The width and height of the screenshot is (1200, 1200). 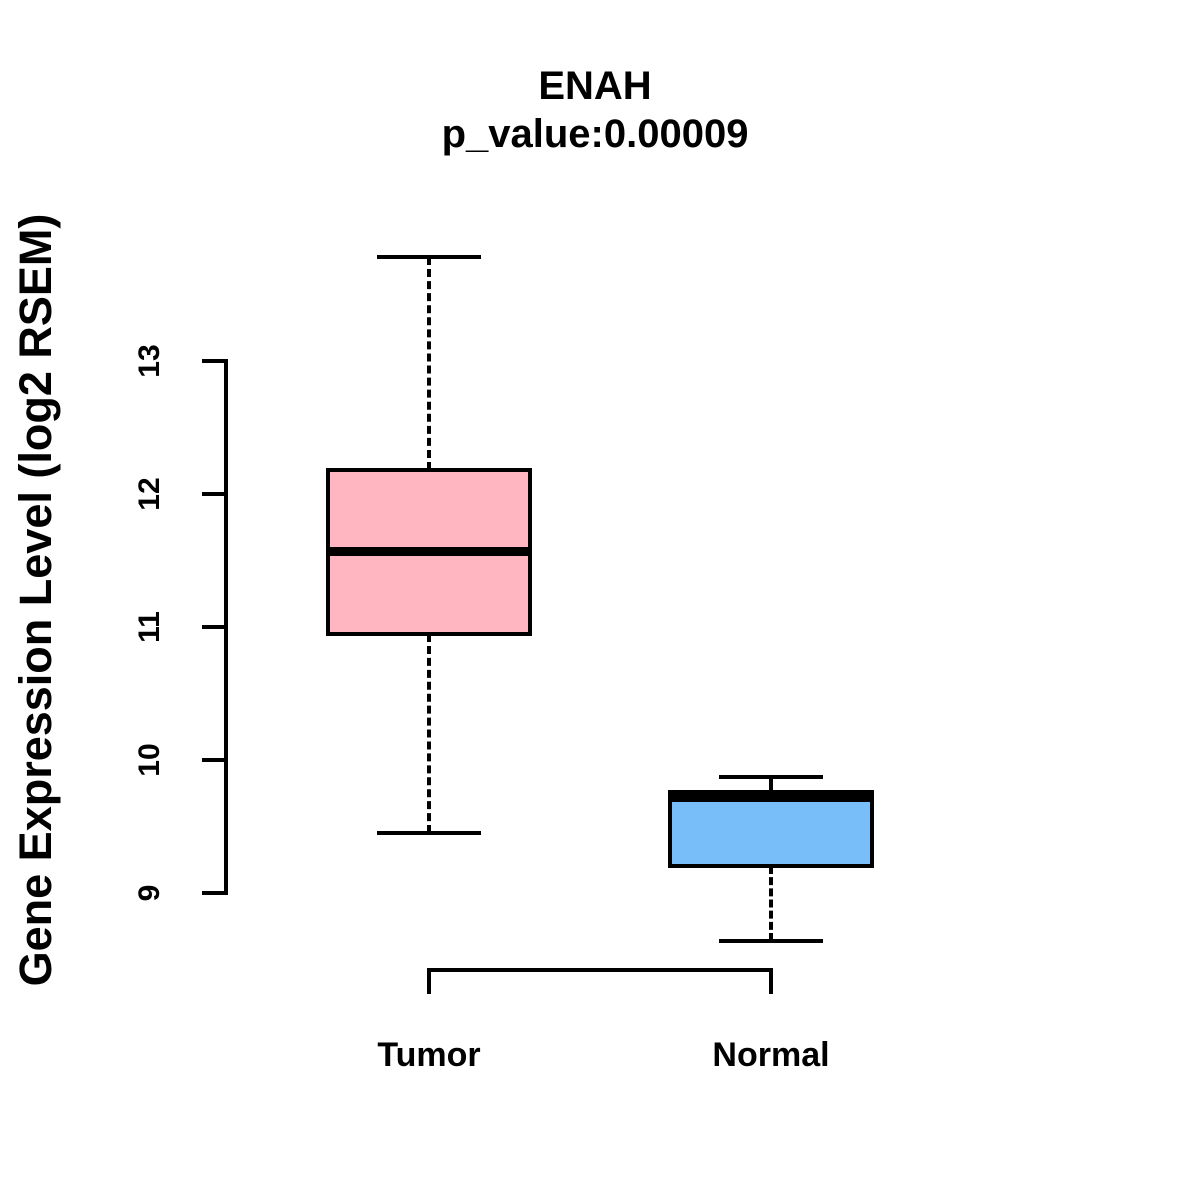 I want to click on y-tick-label: 13, so click(x=149, y=361).